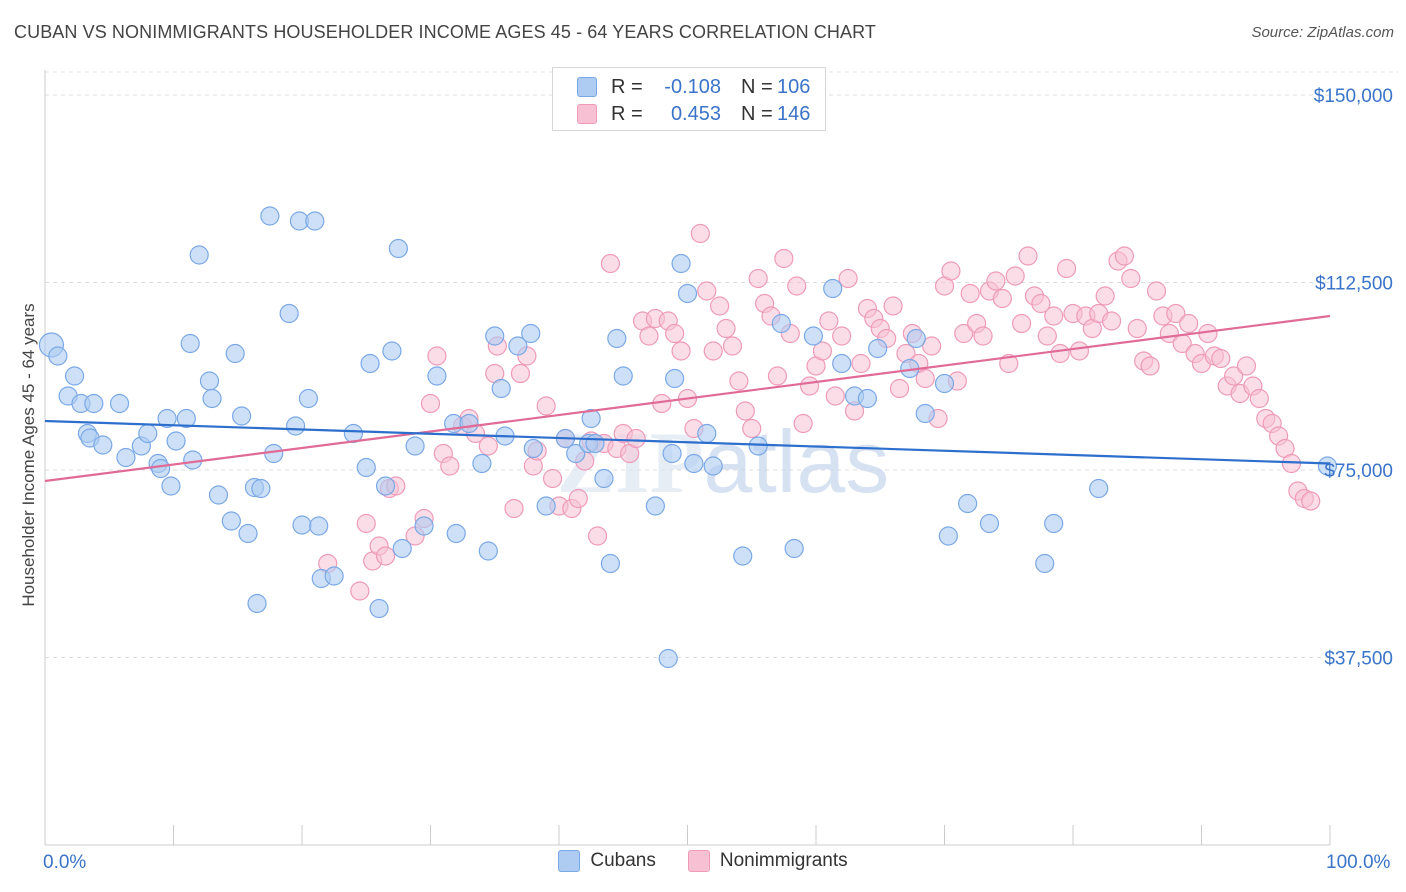 The height and width of the screenshot is (892, 1406). Describe the element at coordinates (1353, 96) in the screenshot. I see `y-tick-label: $150,000` at that location.